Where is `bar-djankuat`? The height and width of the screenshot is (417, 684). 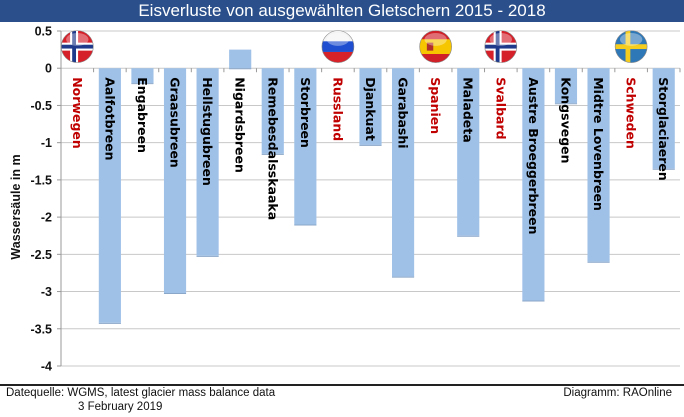
bar-djankuat is located at coordinates (370, 106).